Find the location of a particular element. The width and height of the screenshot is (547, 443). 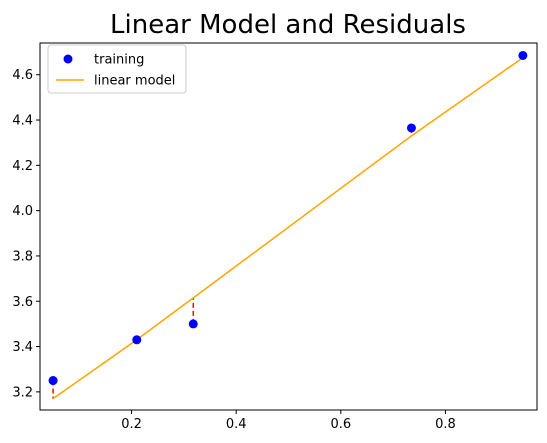

x-tick-label: 0.4 is located at coordinates (236, 424).